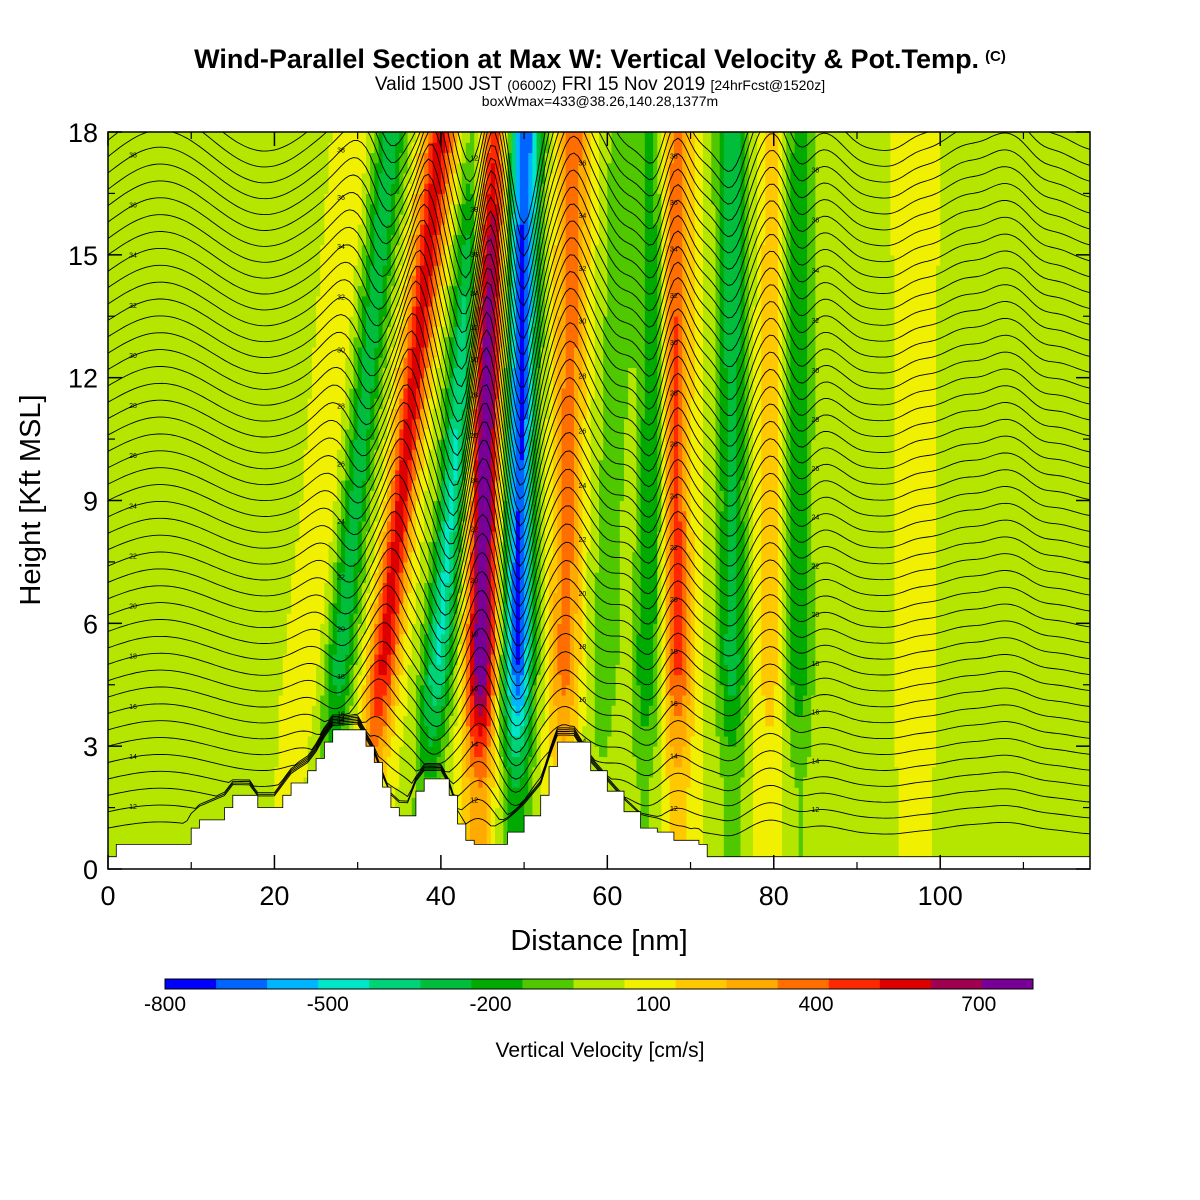 The image size is (1200, 1200). What do you see at coordinates (674, 203) in the screenshot?
I see `contour-label: 36` at bounding box center [674, 203].